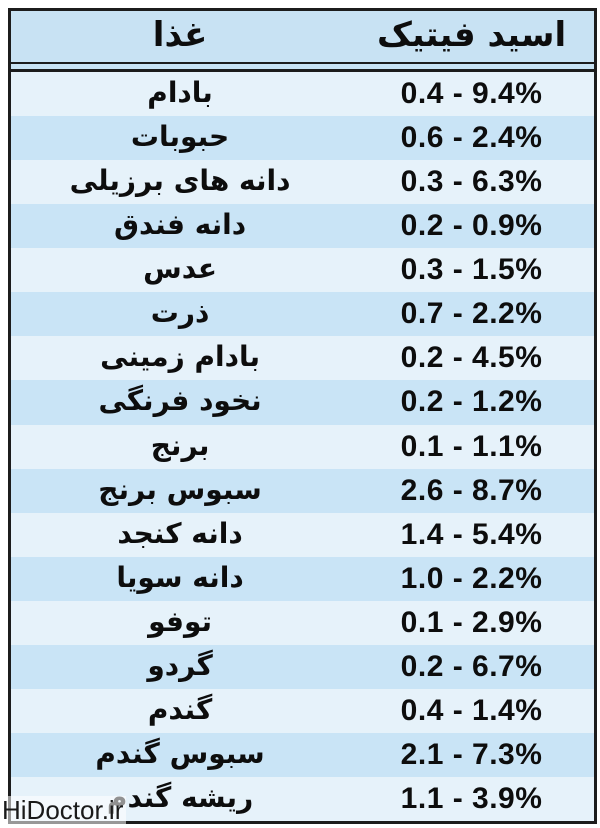  I want to click on phytic-acid-value: 0.2 - 4.5%, so click(471, 358).